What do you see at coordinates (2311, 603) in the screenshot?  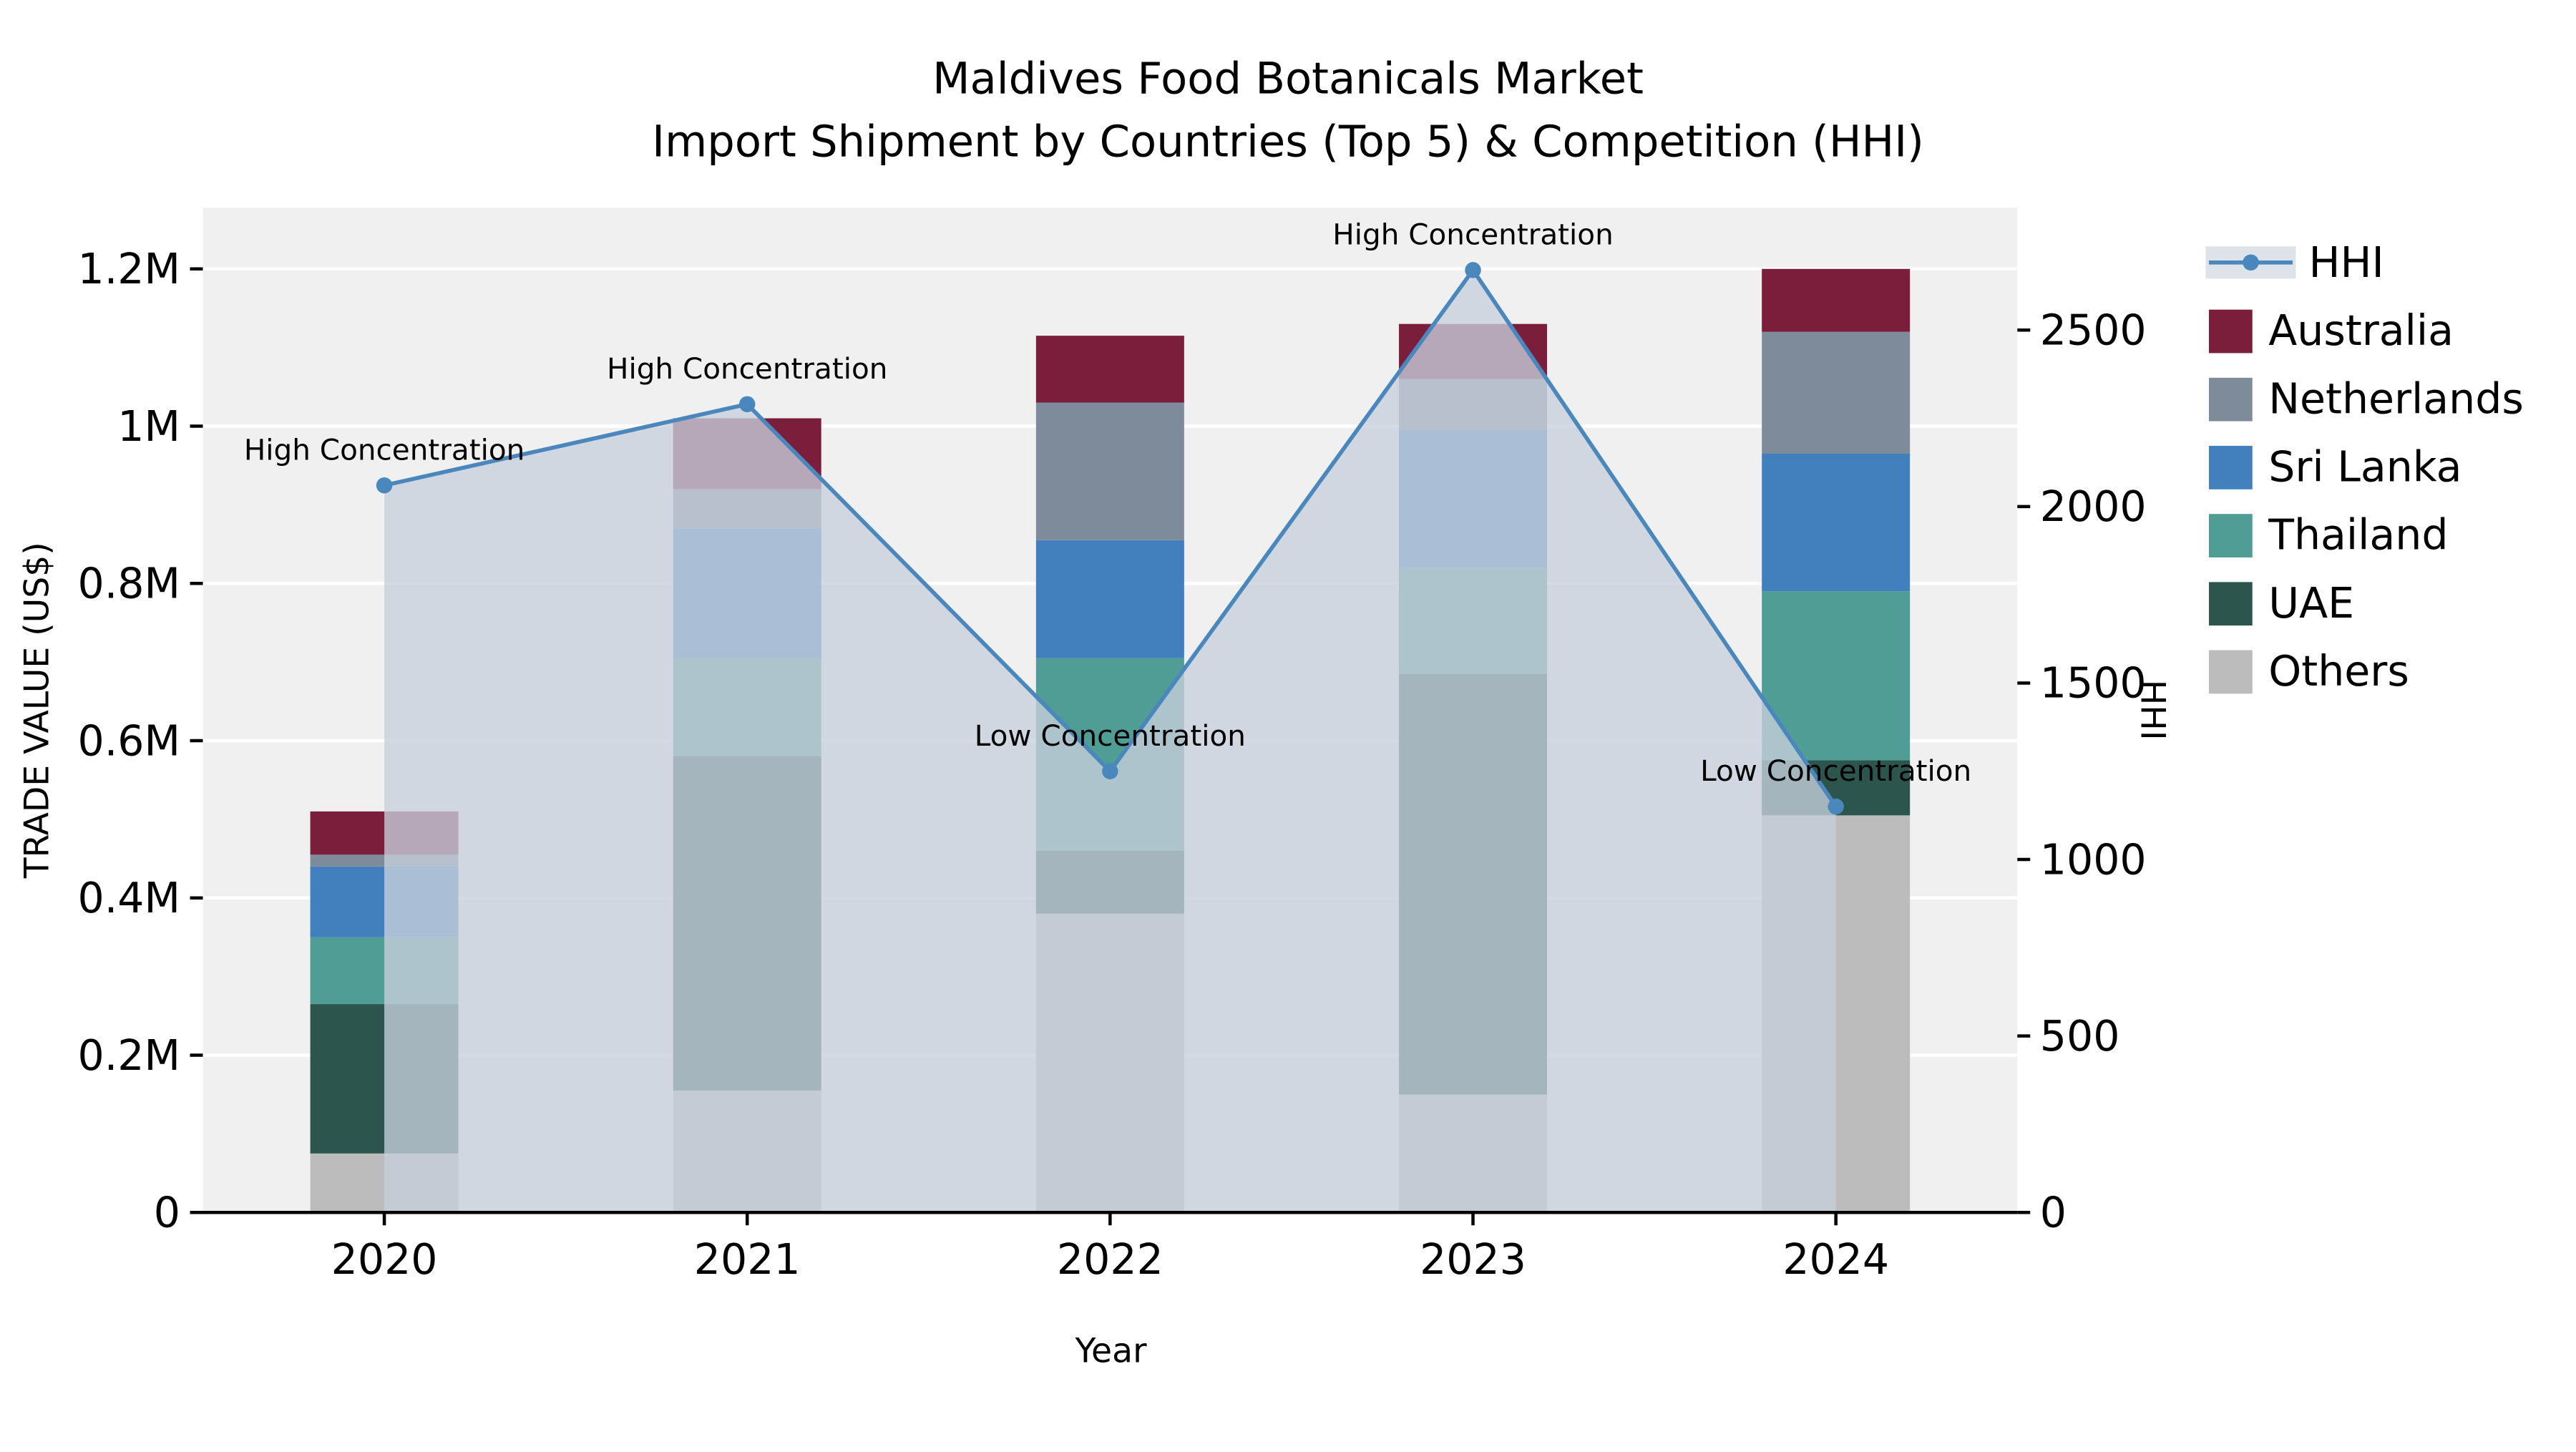 I see `legend-label: UAE` at bounding box center [2311, 603].